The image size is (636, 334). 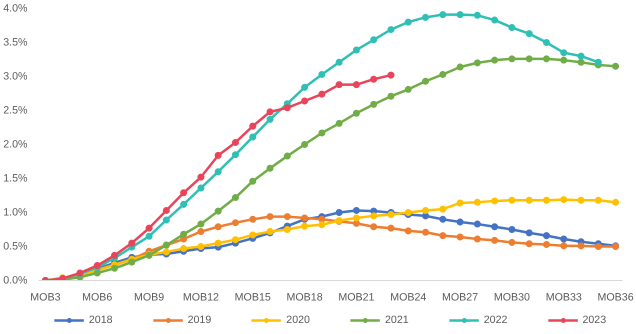 I want to click on y-tick-label: 3.5%, so click(x=15, y=42).